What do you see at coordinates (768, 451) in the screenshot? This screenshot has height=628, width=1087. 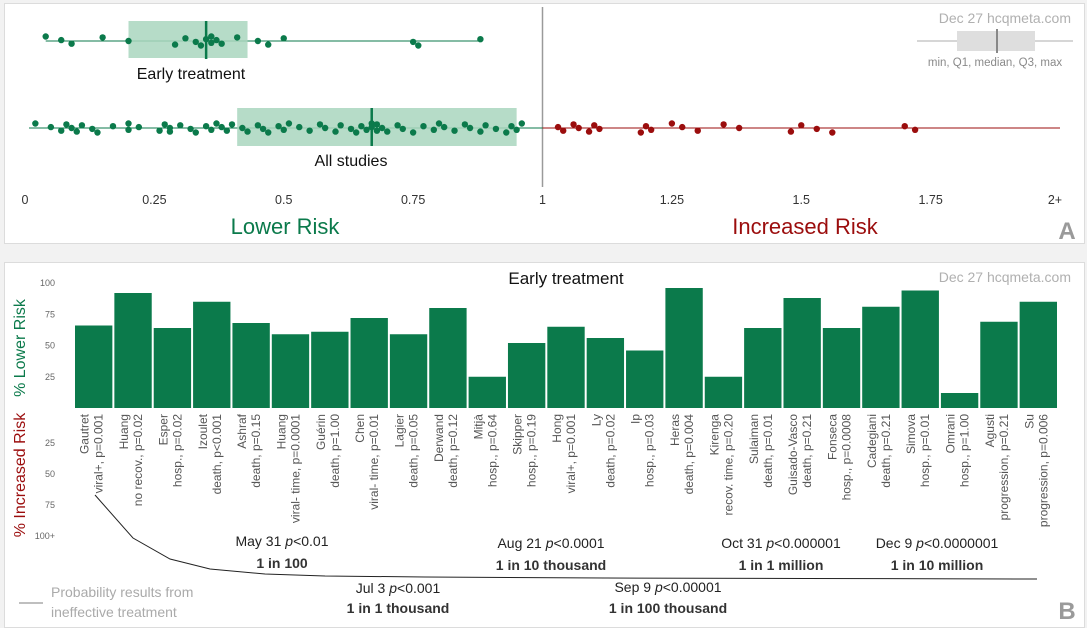 I see `bar-outcome-label: death, p=0.01` at bounding box center [768, 451].